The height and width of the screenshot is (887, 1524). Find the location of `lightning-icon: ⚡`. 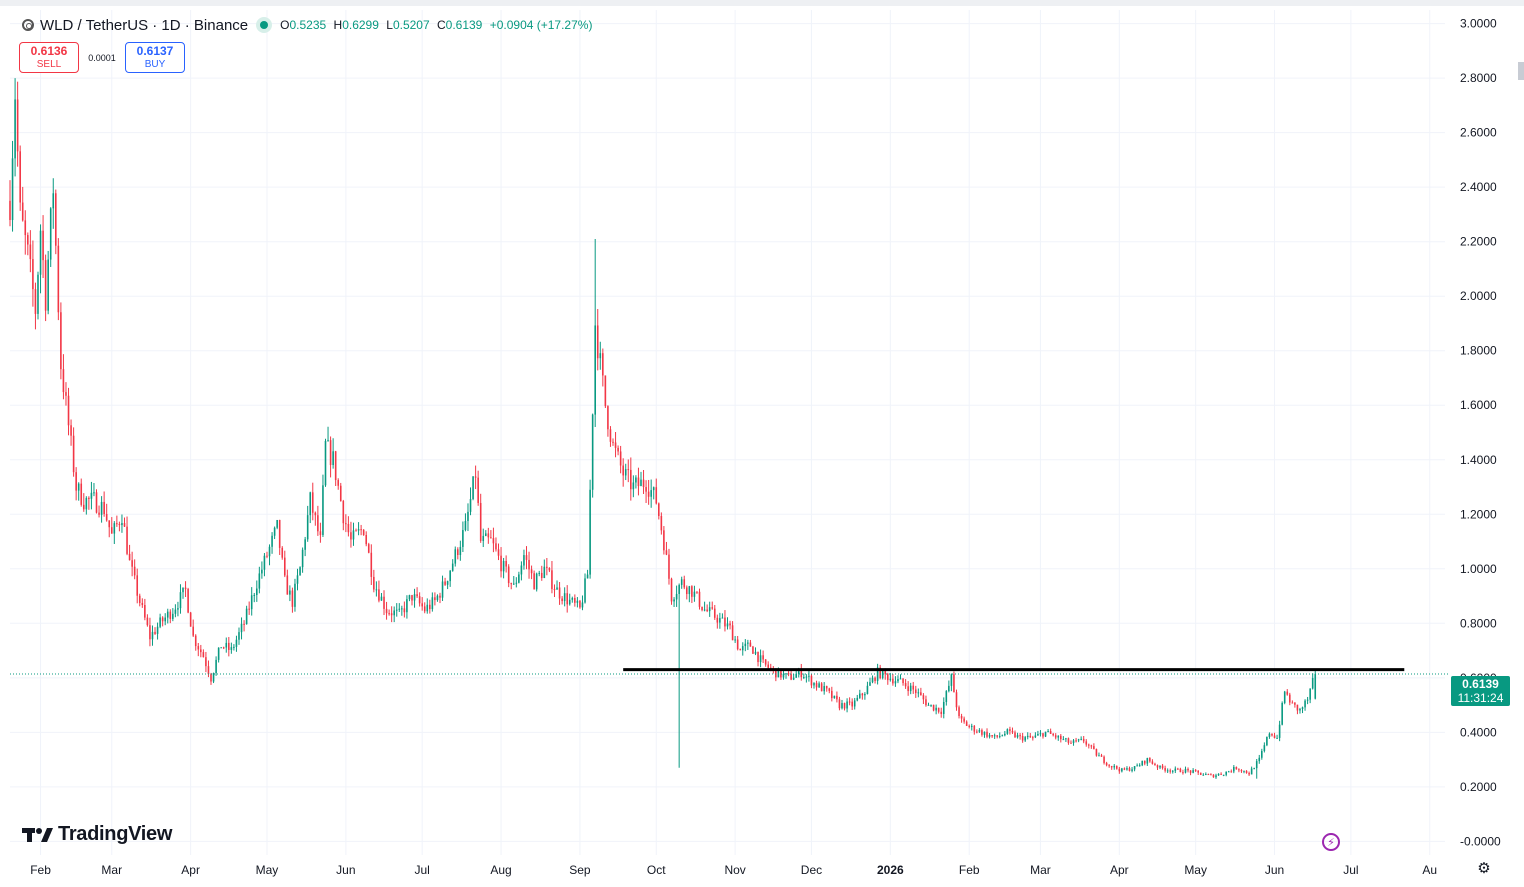

lightning-icon: ⚡ is located at coordinates (1331, 842).